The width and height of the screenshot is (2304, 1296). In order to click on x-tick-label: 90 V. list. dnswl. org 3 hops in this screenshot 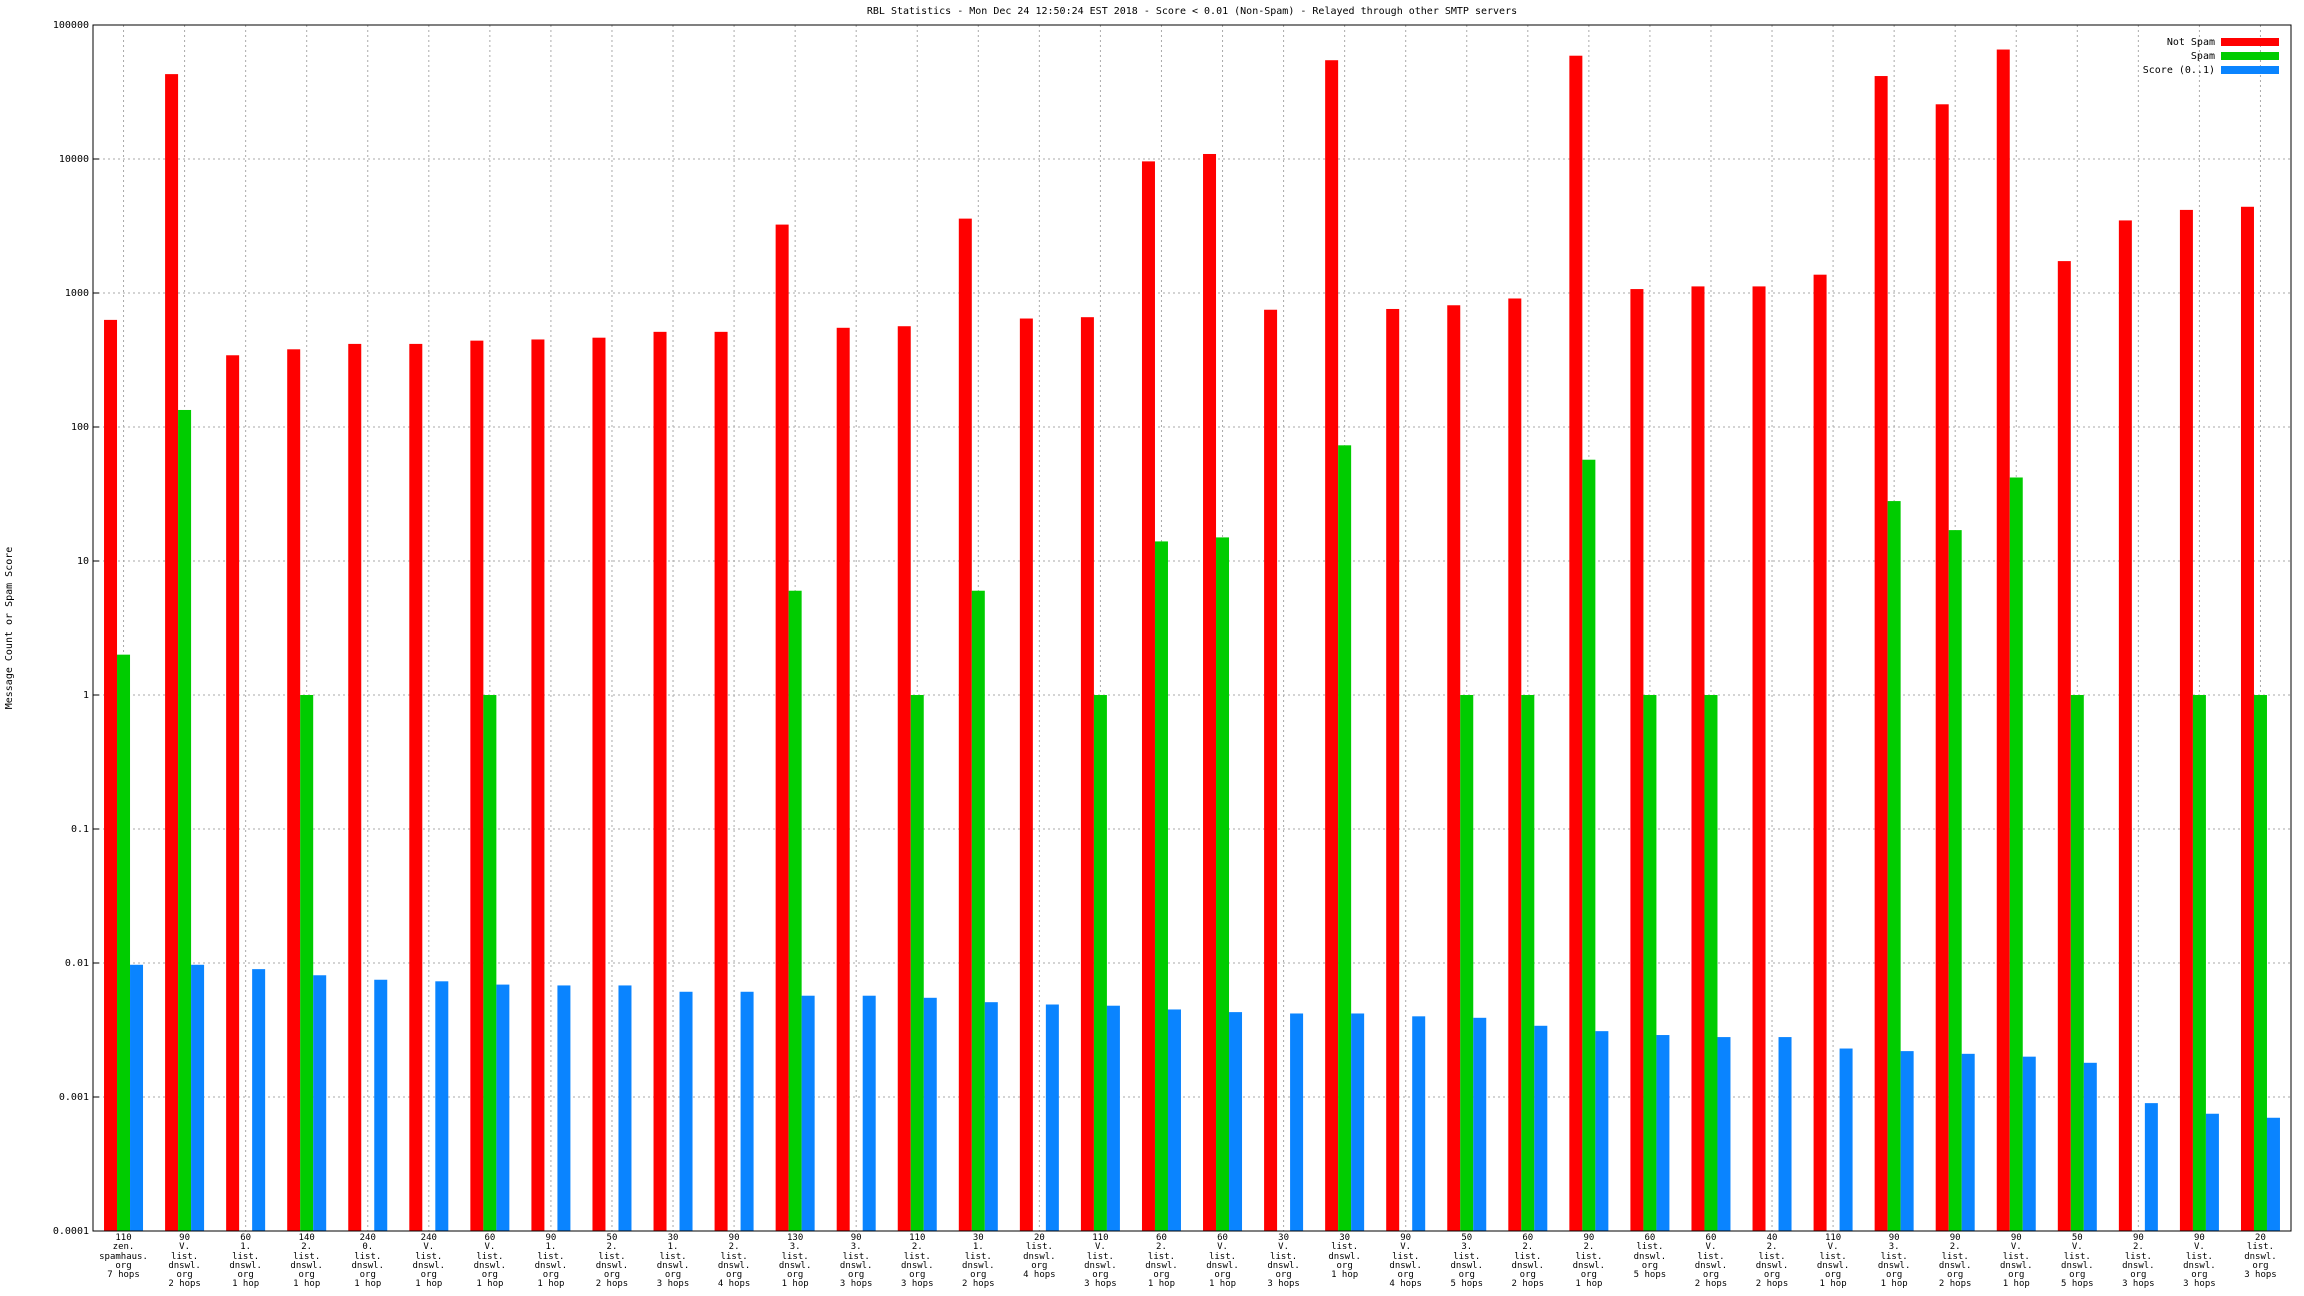, I will do `click(2199, 1261)`.